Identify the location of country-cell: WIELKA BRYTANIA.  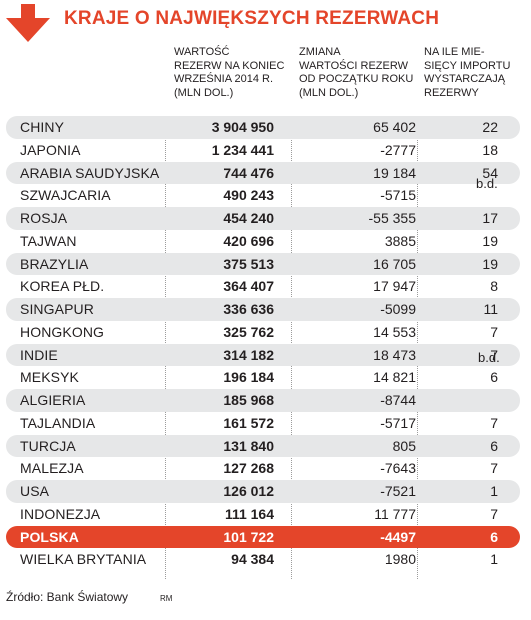
(83, 559).